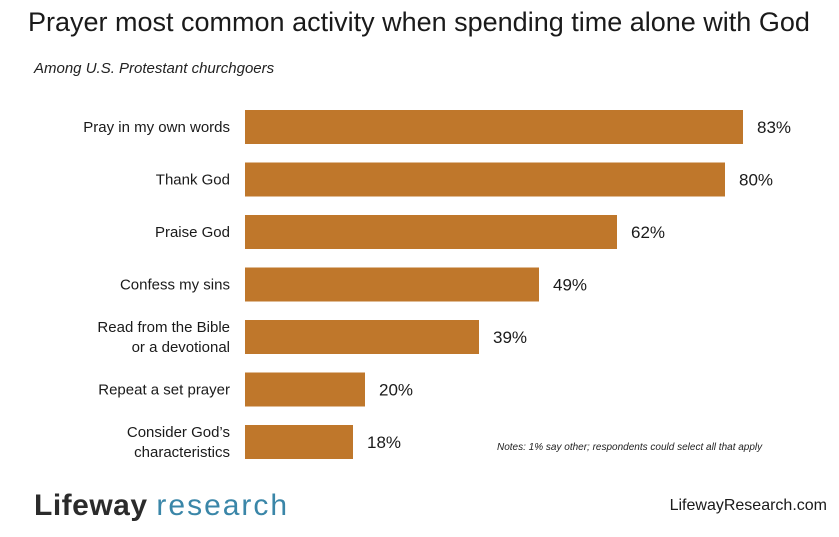 Image resolution: width=839 pixels, height=537 pixels. What do you see at coordinates (178, 442) in the screenshot?
I see `category-label-6: Consider God’s characteristics` at bounding box center [178, 442].